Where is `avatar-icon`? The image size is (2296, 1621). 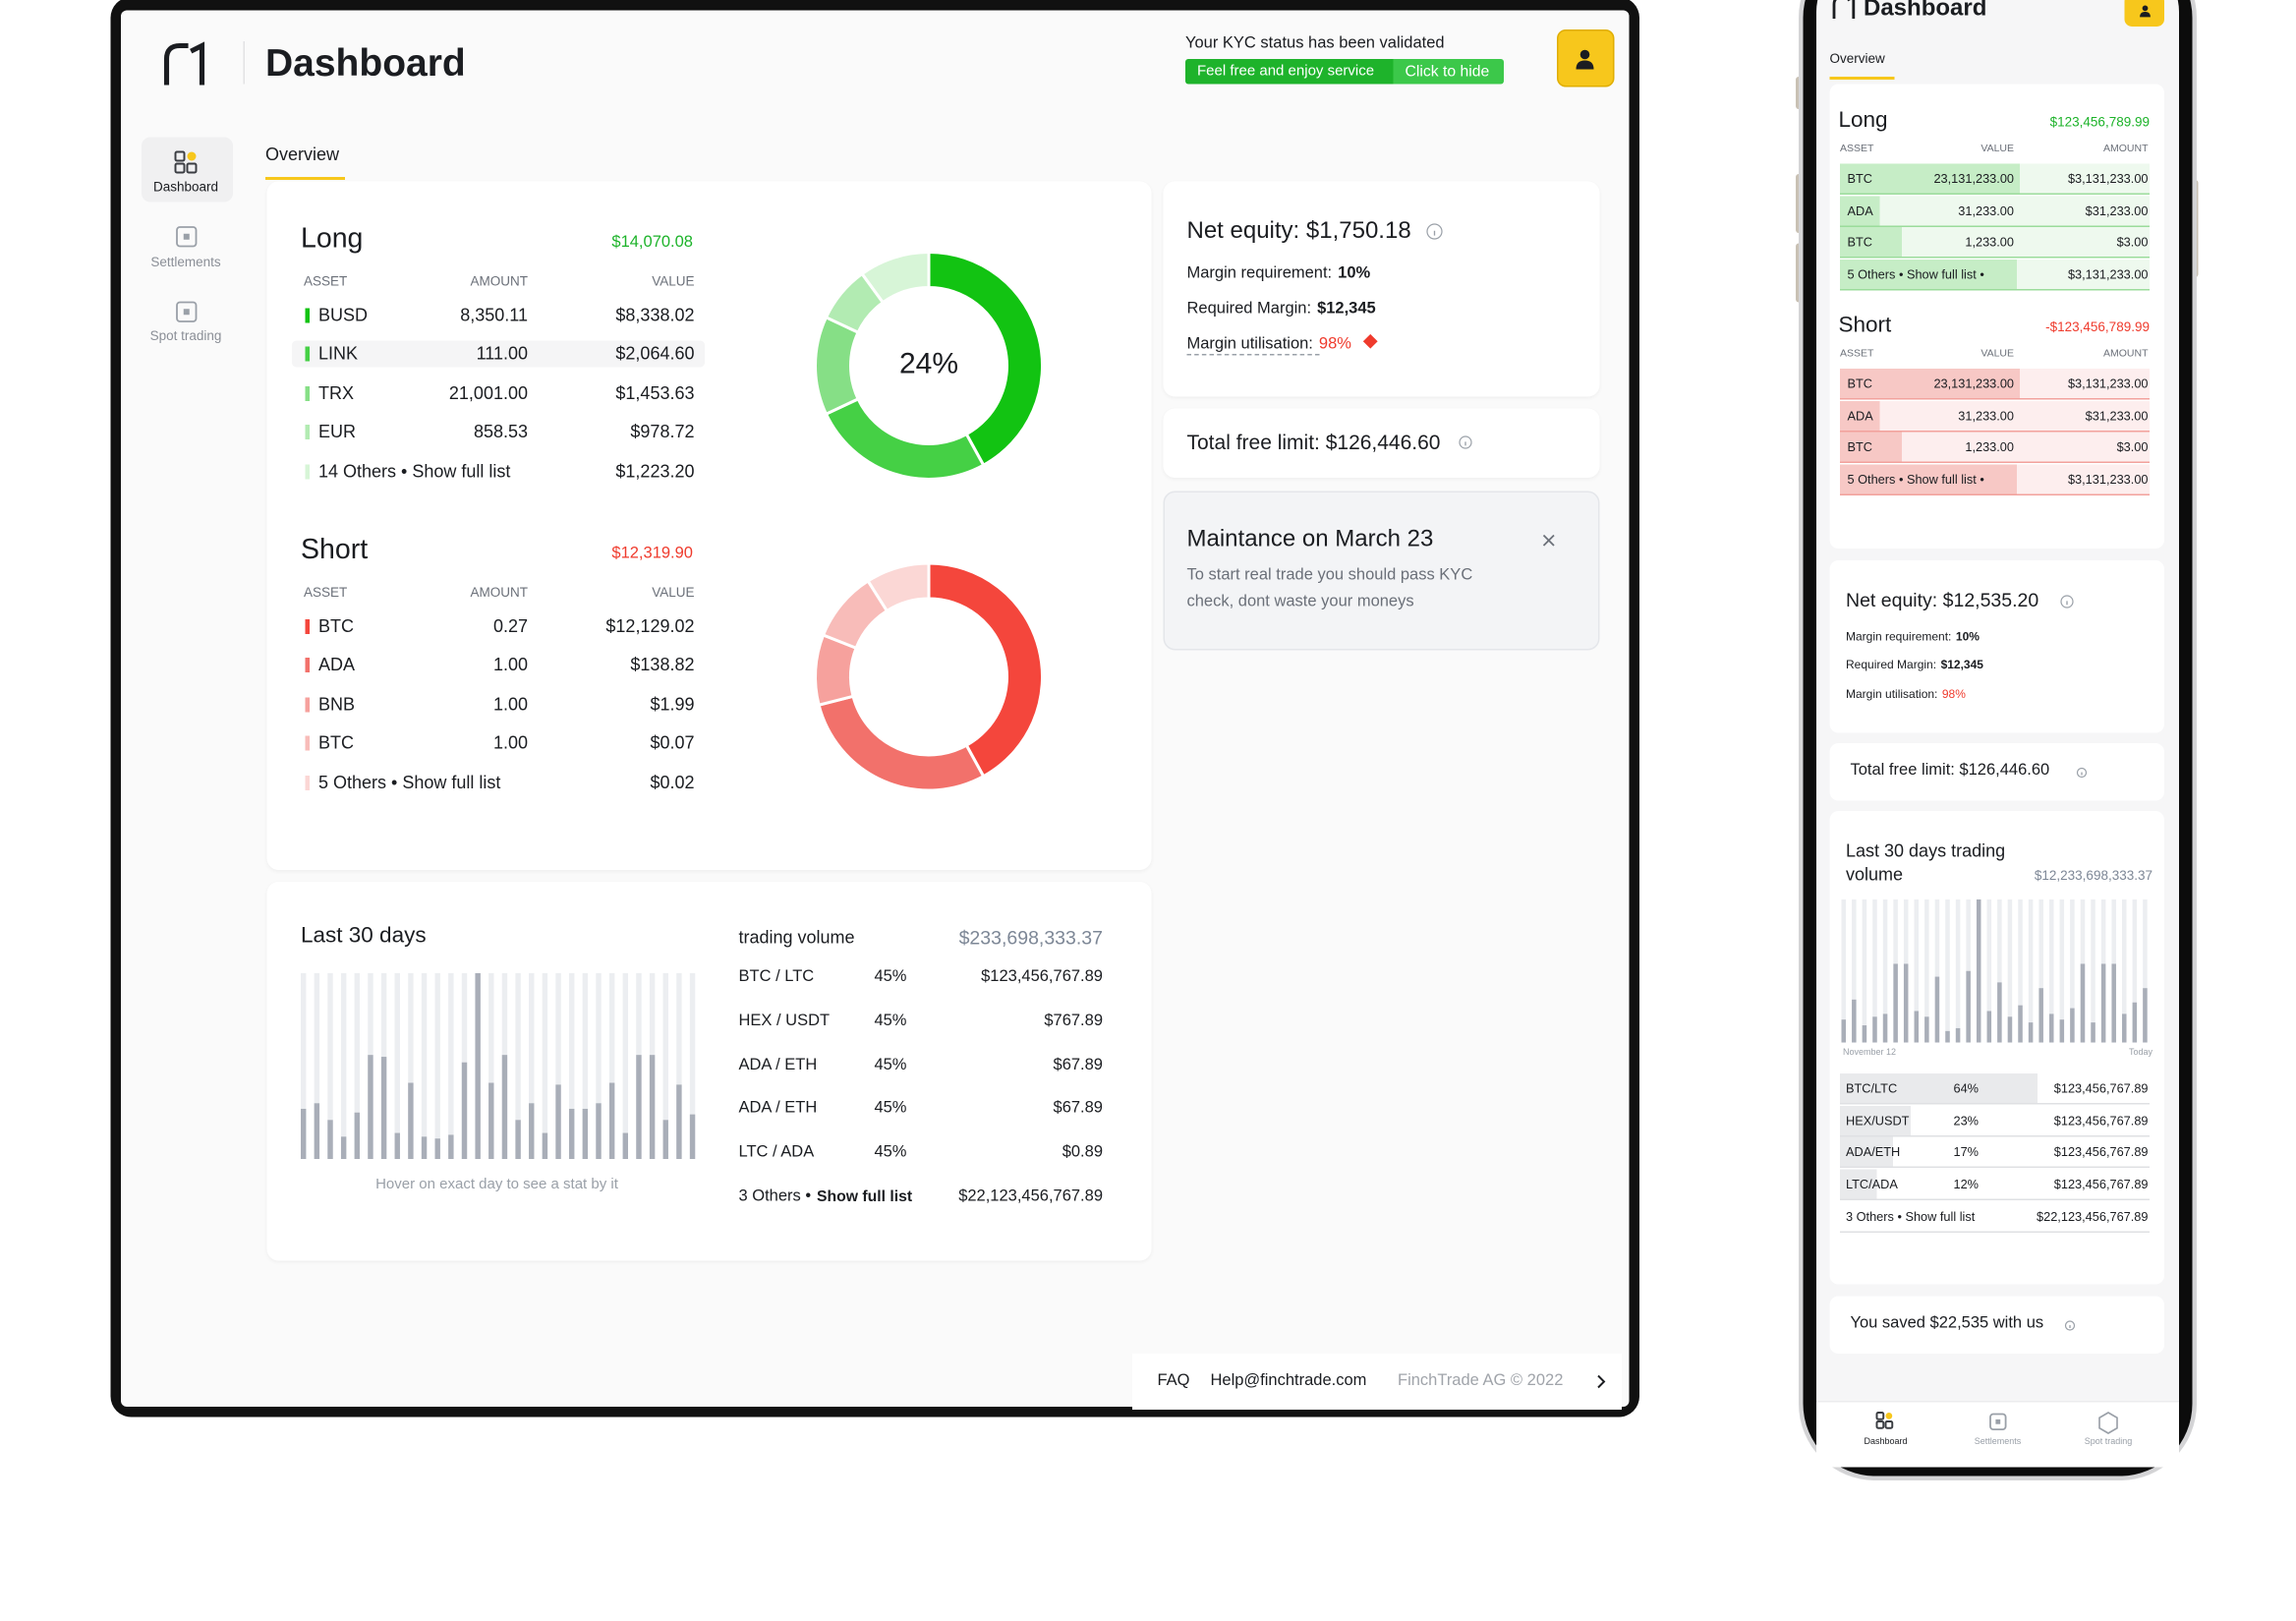
avatar-icon is located at coordinates (2145, 8).